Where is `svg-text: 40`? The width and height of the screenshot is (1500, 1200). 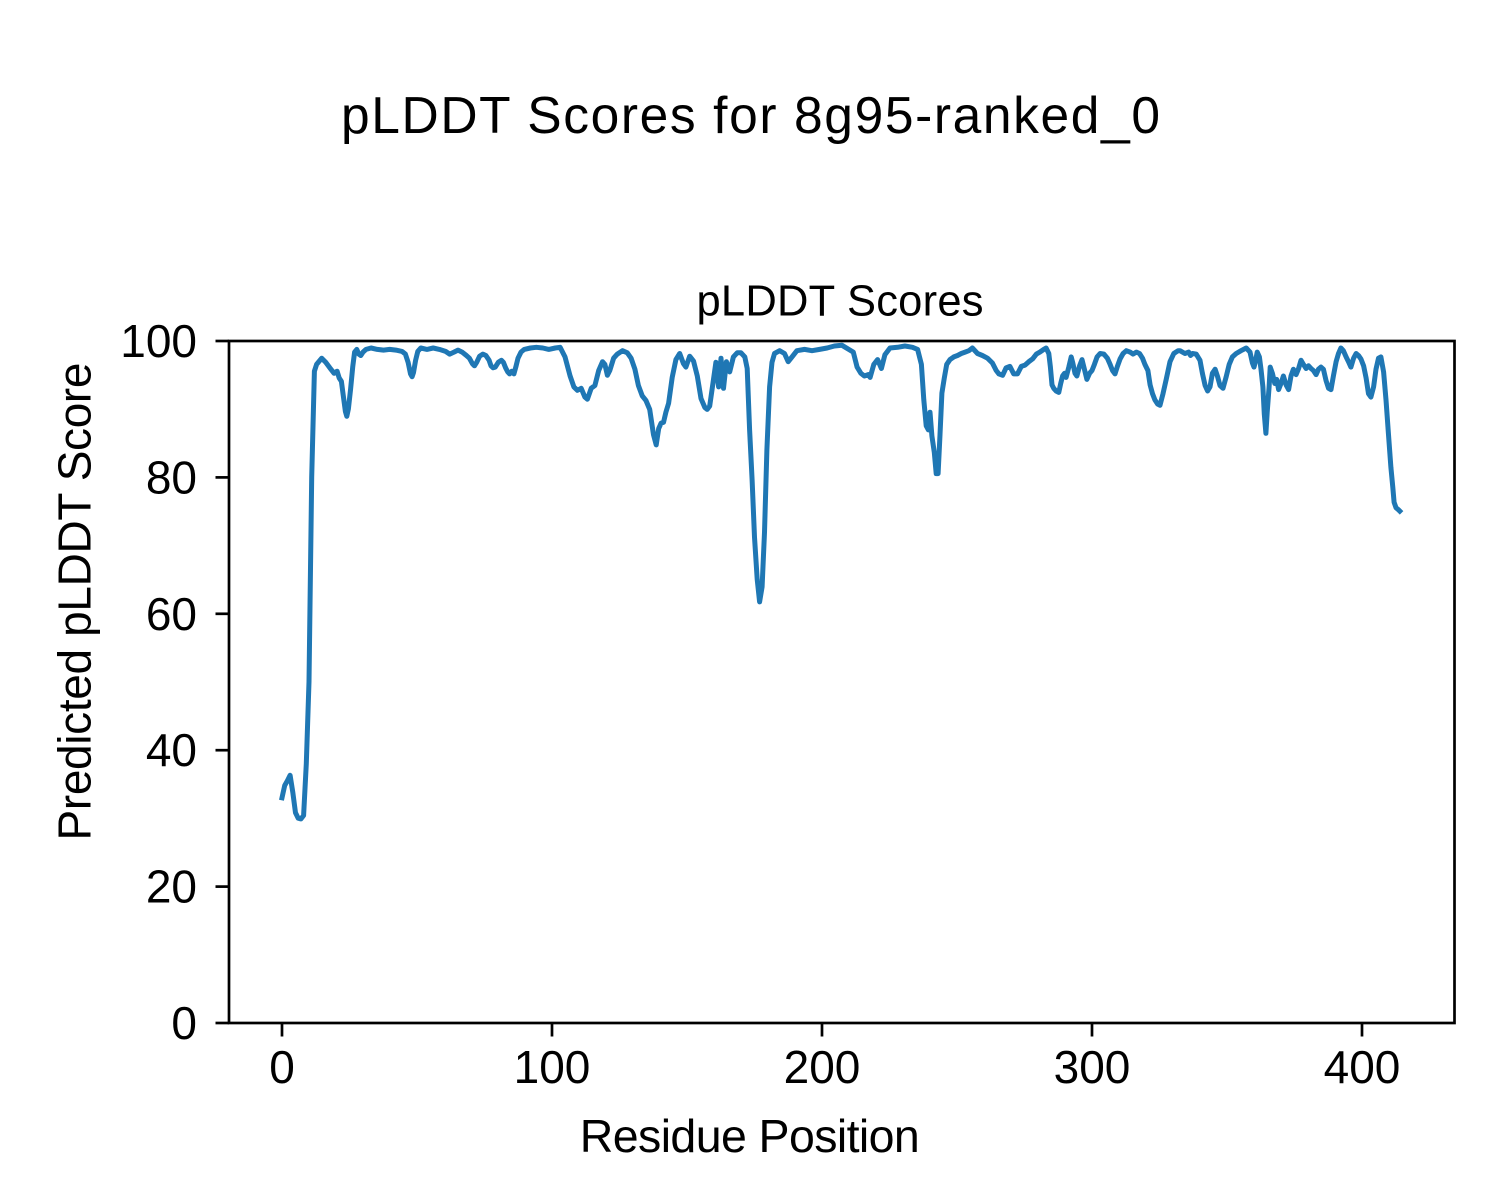 svg-text: 40 is located at coordinates (171, 750).